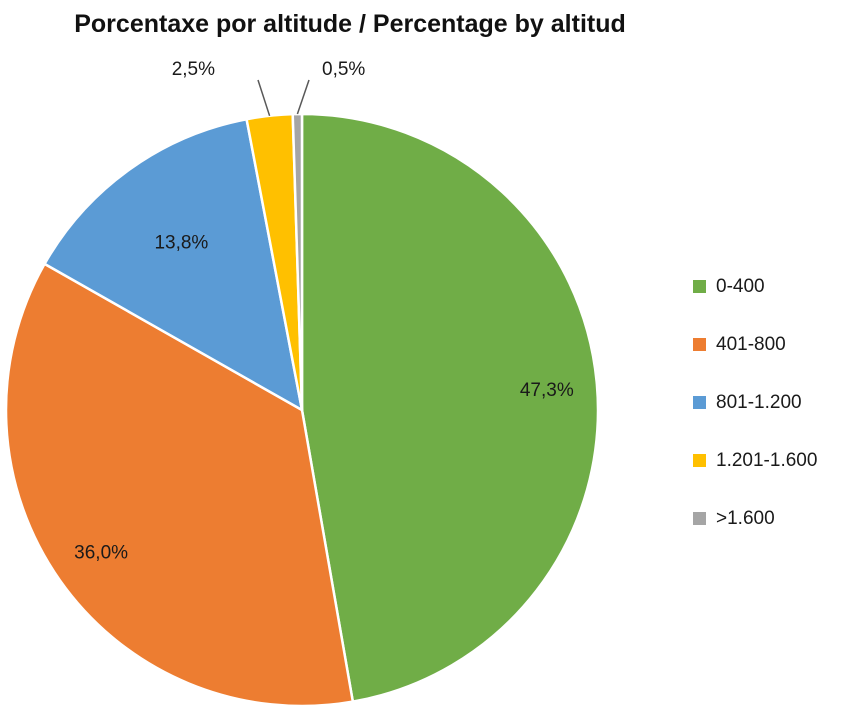 This screenshot has height=719, width=843. I want to click on legend-label: 0-400, so click(740, 286).